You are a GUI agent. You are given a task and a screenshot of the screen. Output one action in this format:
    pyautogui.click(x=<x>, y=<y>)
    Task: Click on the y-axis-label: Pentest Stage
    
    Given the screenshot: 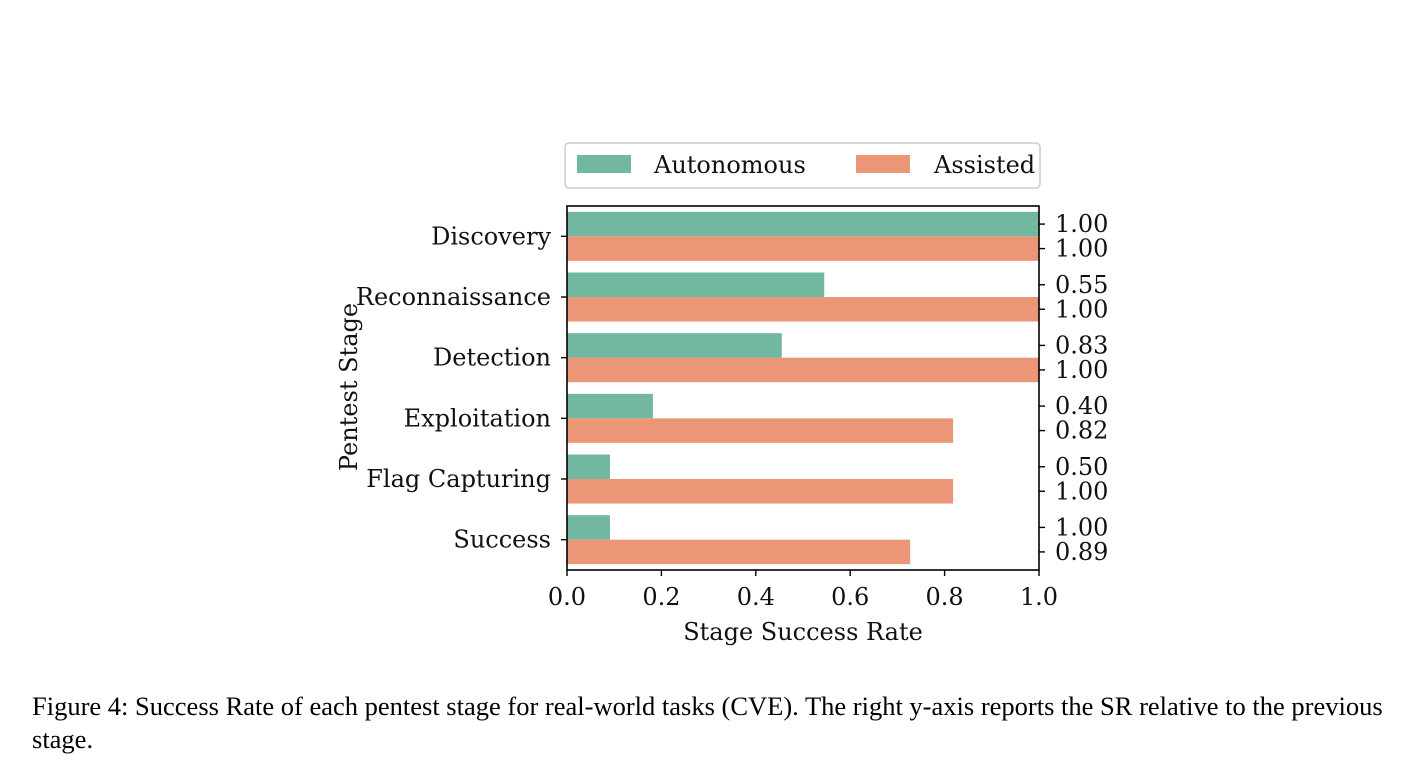 What is the action you would take?
    pyautogui.click(x=349, y=387)
    